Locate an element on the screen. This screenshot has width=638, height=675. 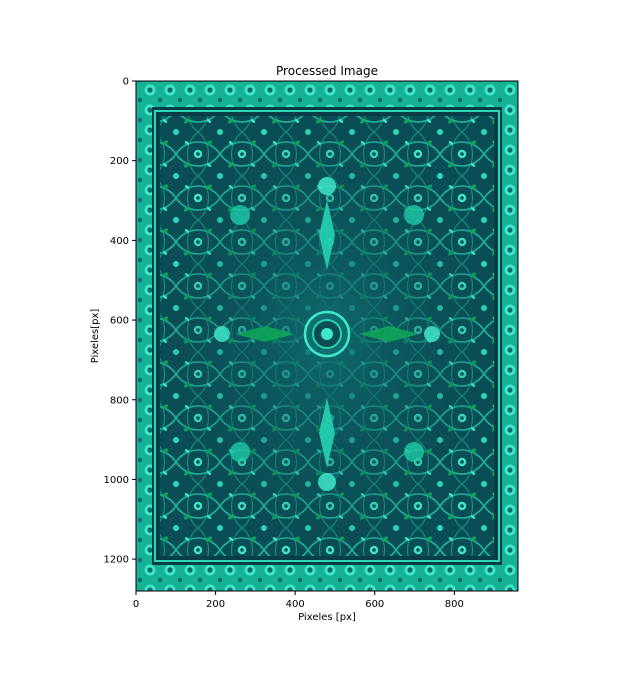
y-axis-label: Pixeles[px] is located at coordinates (95, 336).